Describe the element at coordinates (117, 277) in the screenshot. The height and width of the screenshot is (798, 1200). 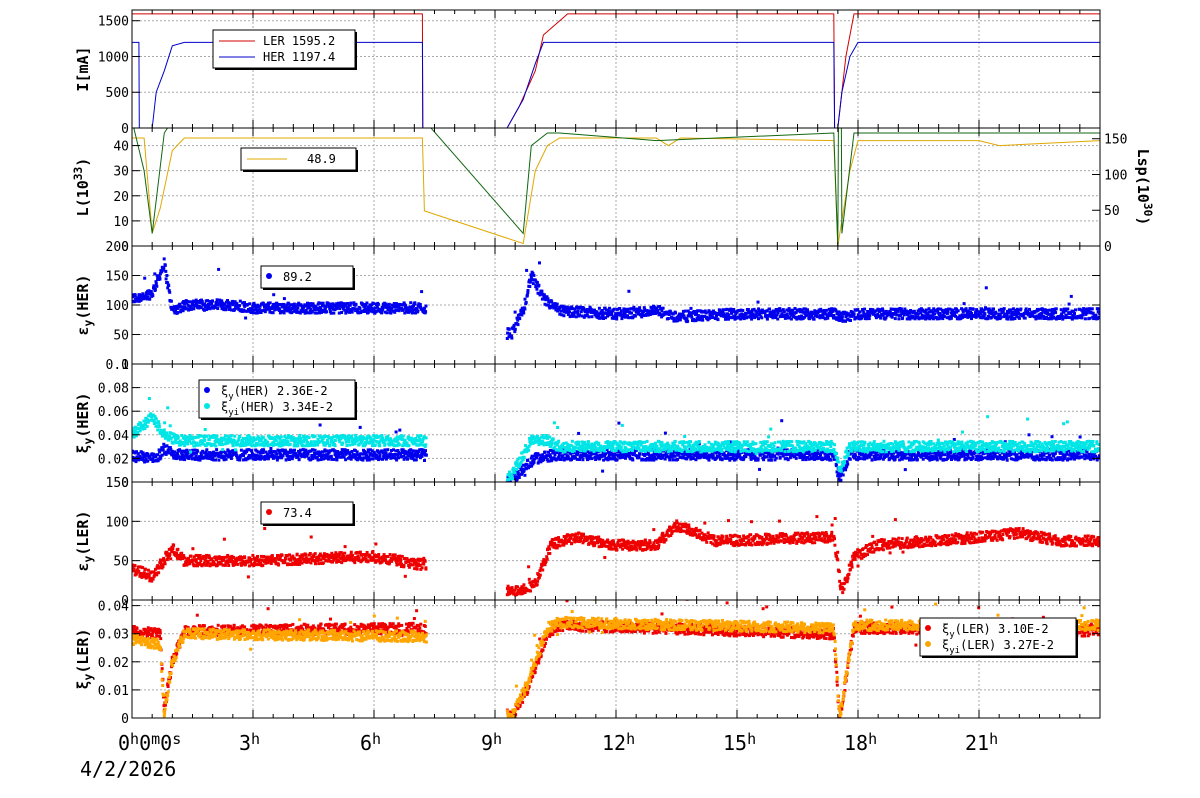
I see `y-tick-label: 150` at that location.